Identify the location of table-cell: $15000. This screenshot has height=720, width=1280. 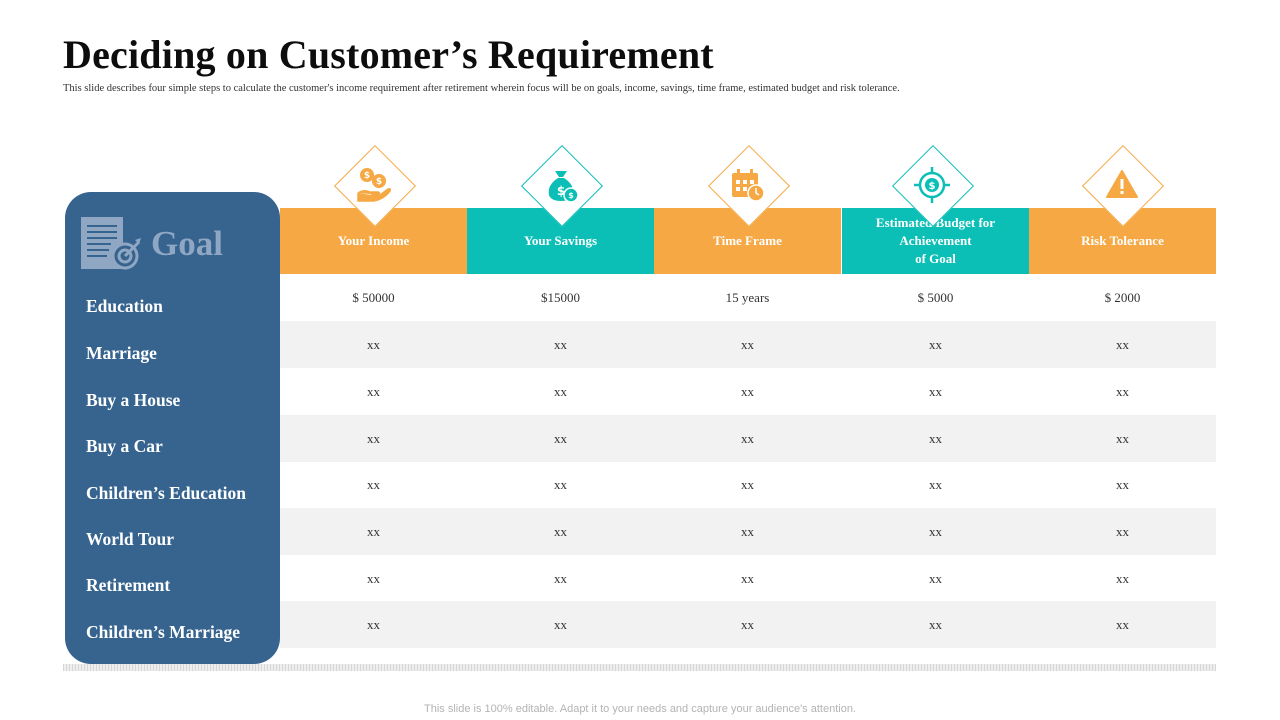
(560, 297).